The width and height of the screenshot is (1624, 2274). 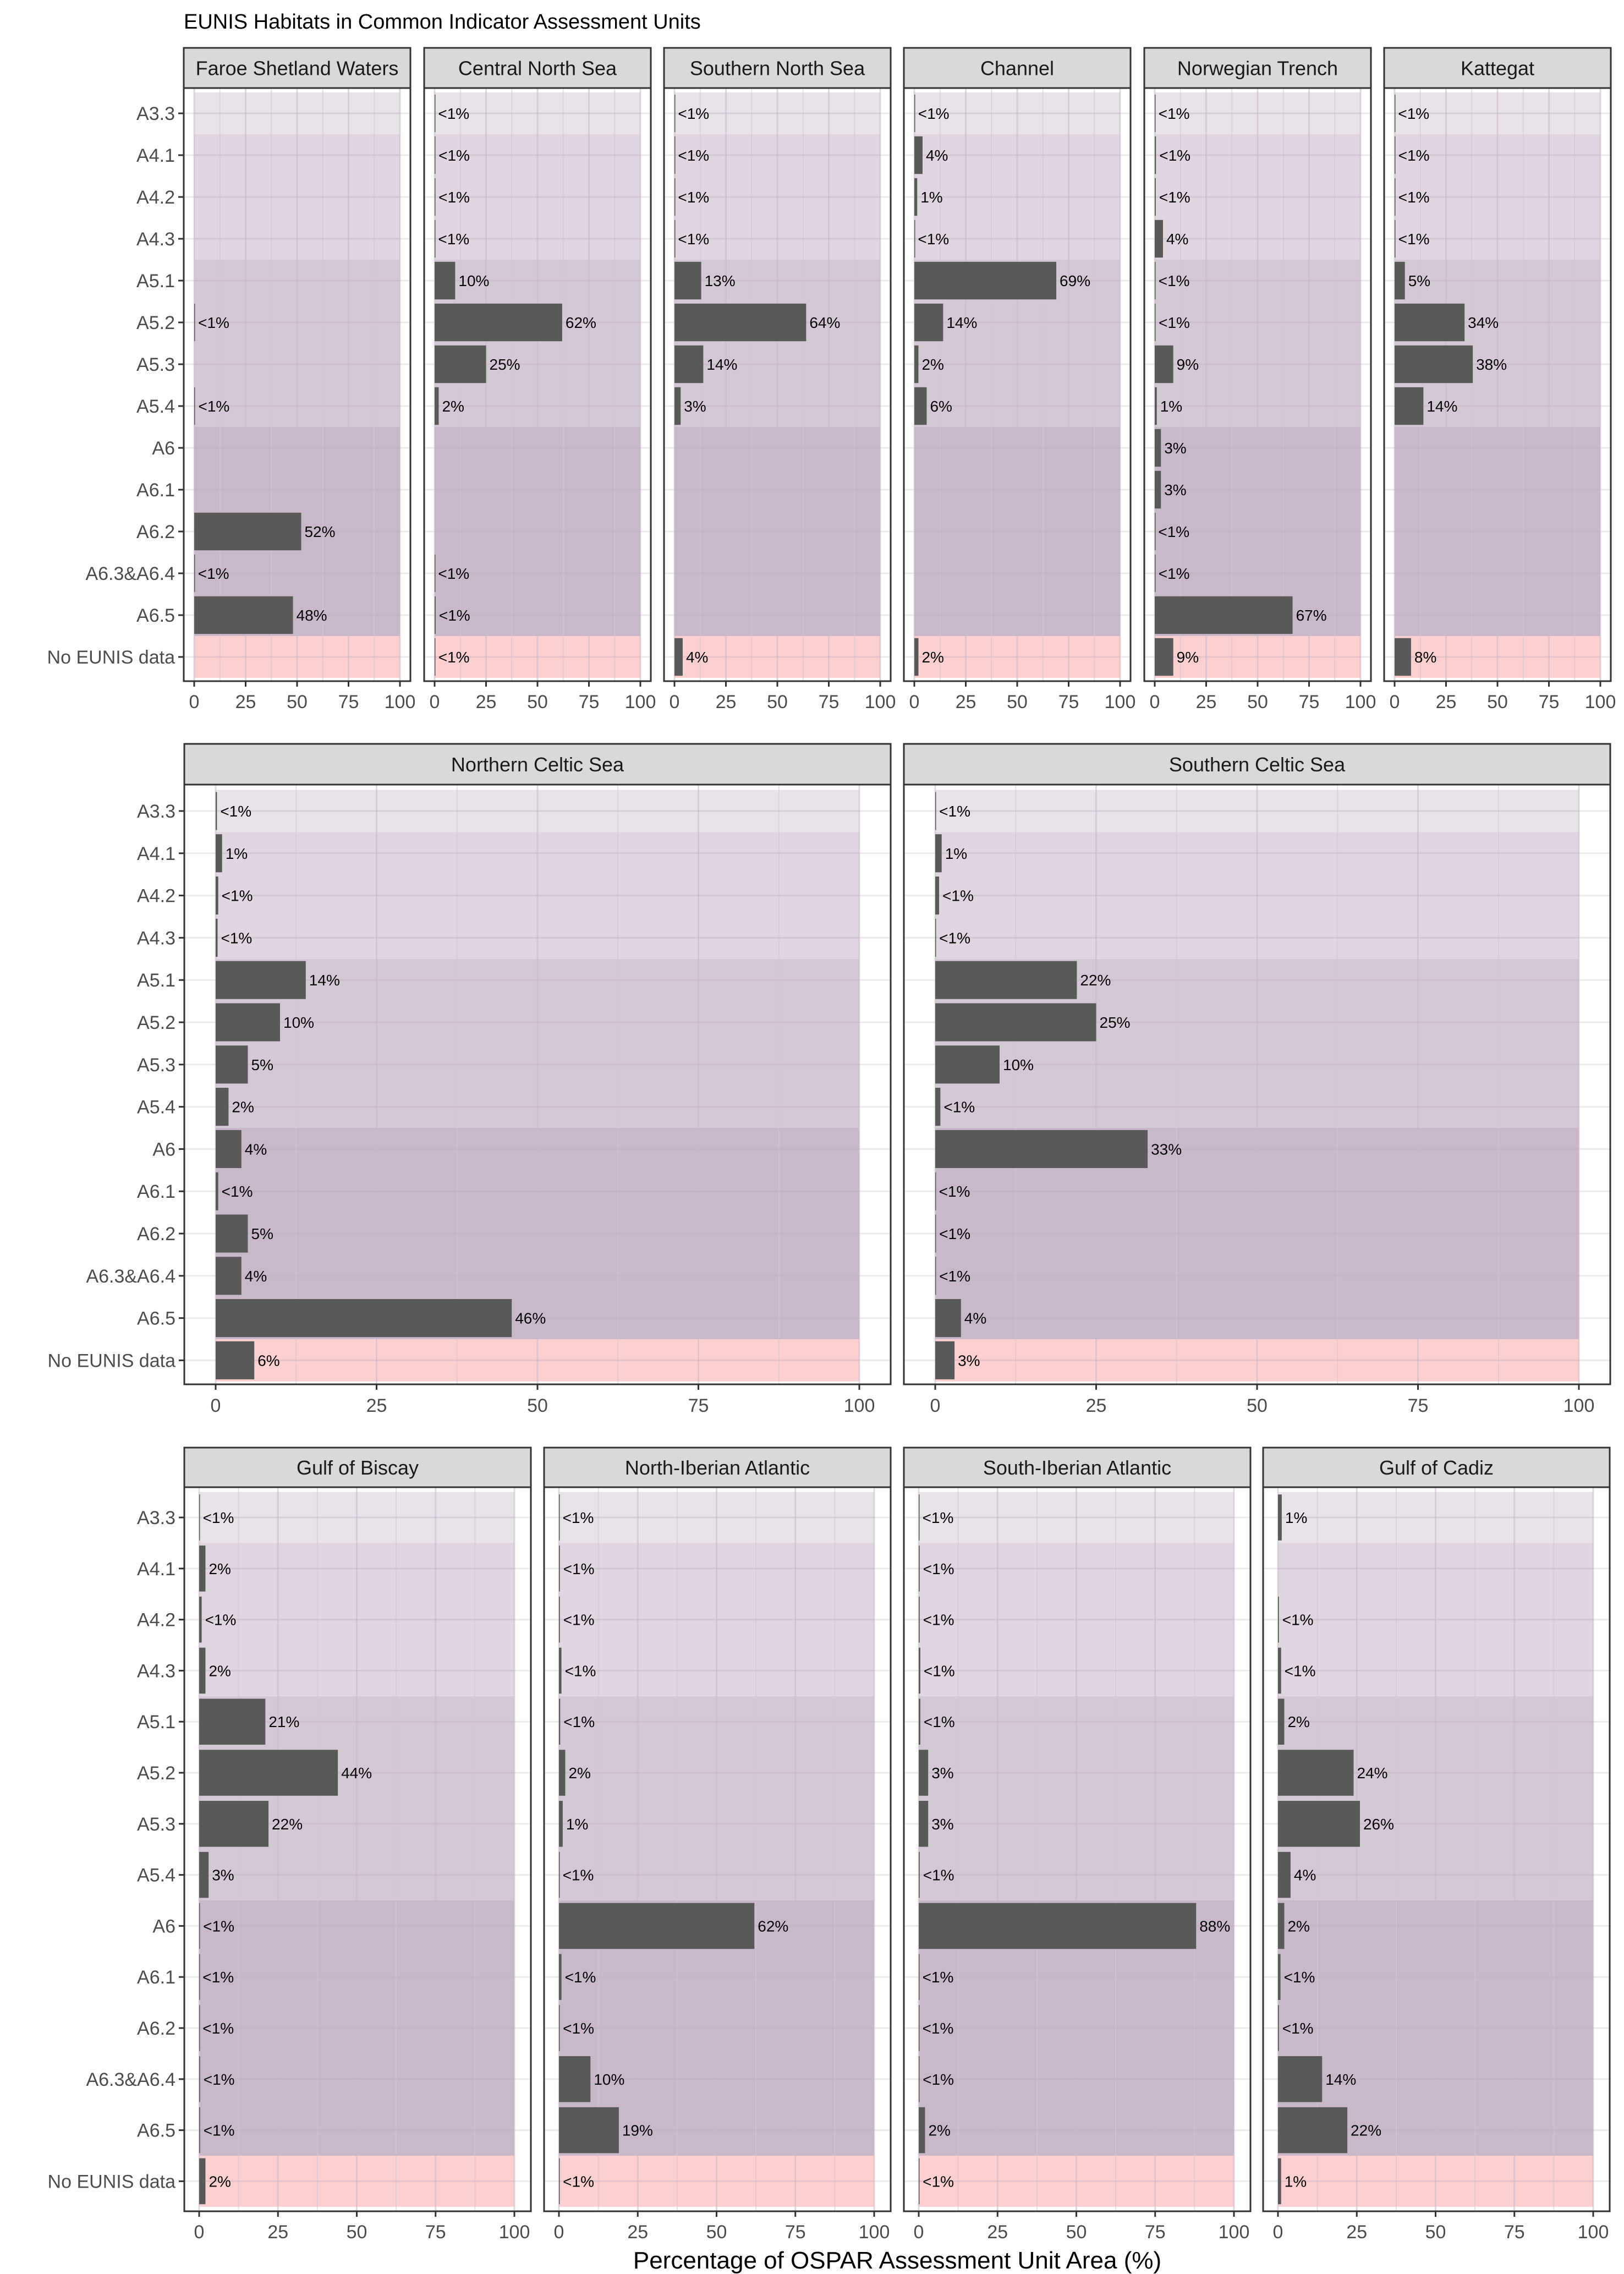 I want to click on facet-strip-label: Norwegian Trench, so click(x=1257, y=68).